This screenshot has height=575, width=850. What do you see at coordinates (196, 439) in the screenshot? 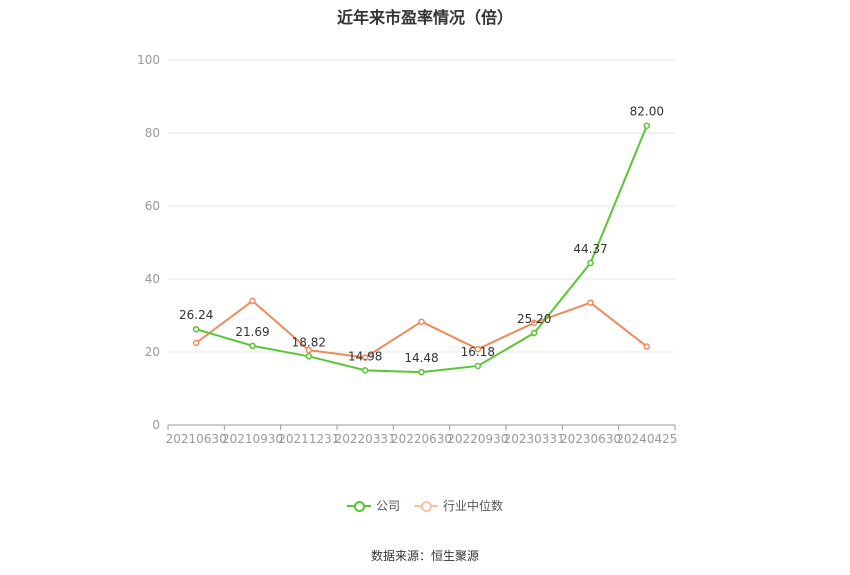
I see `x-tick-label-20210630: 20210630` at bounding box center [196, 439].